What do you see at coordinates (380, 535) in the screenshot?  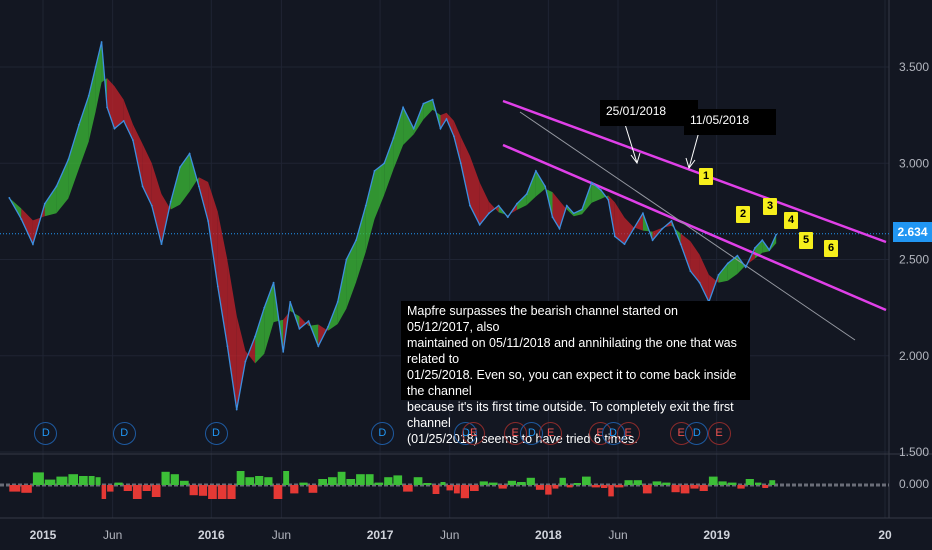 I see `x-tick-label-4: 2017` at bounding box center [380, 535].